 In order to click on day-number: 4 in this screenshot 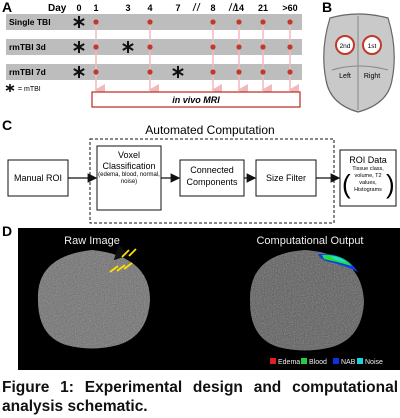, I will do `click(149, 8)`.